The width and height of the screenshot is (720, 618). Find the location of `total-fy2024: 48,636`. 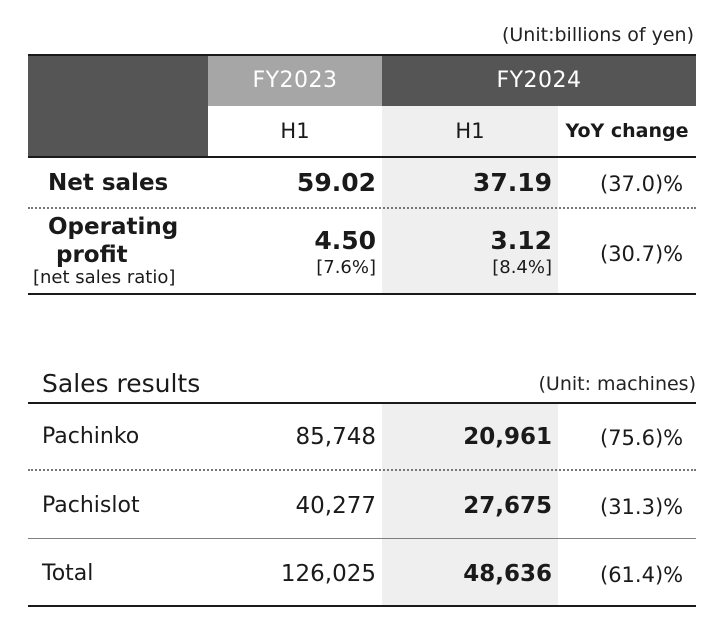

total-fy2024: 48,636 is located at coordinates (507, 574).